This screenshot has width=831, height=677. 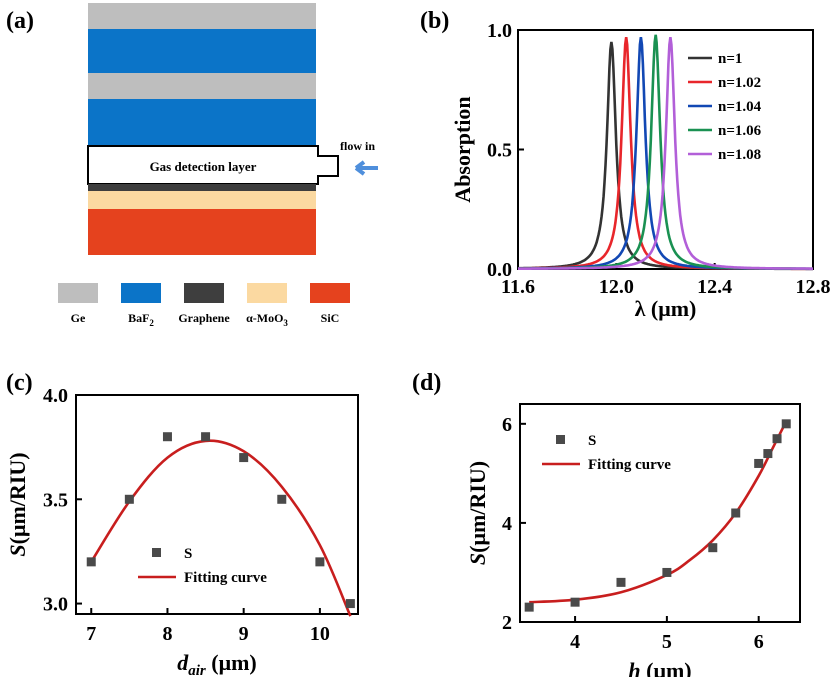 What do you see at coordinates (202, 200) in the screenshot?
I see `moo3-layer` at bounding box center [202, 200].